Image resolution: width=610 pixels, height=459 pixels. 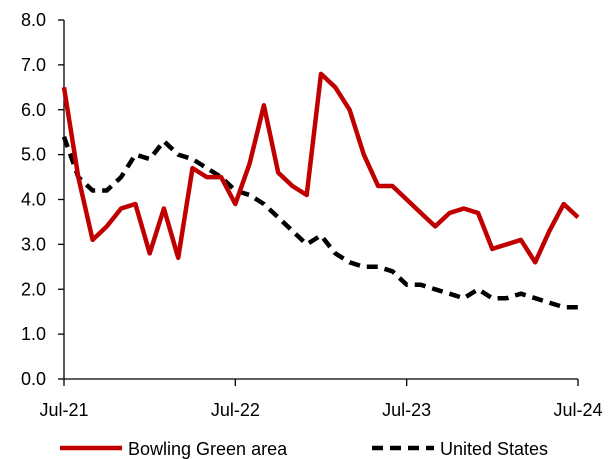 I want to click on y-tick-label: 5.0, so click(x=33, y=155).